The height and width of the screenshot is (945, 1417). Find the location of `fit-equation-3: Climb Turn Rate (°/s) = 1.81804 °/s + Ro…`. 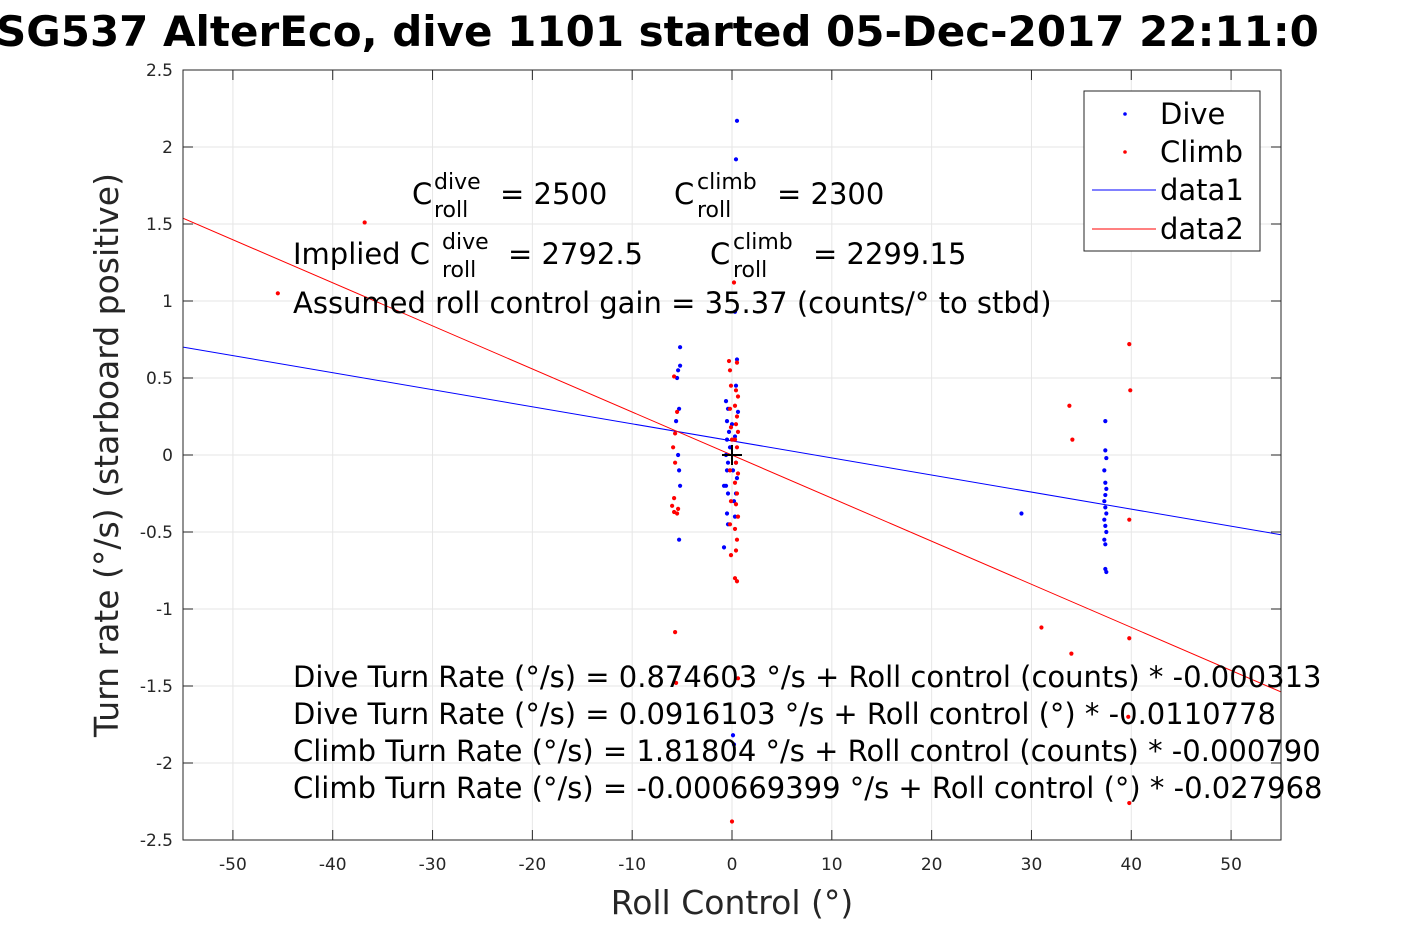

fit-equation-3: Climb Turn Rate (°/s) = 1.81804 °/s + Ro… is located at coordinates (807, 751).